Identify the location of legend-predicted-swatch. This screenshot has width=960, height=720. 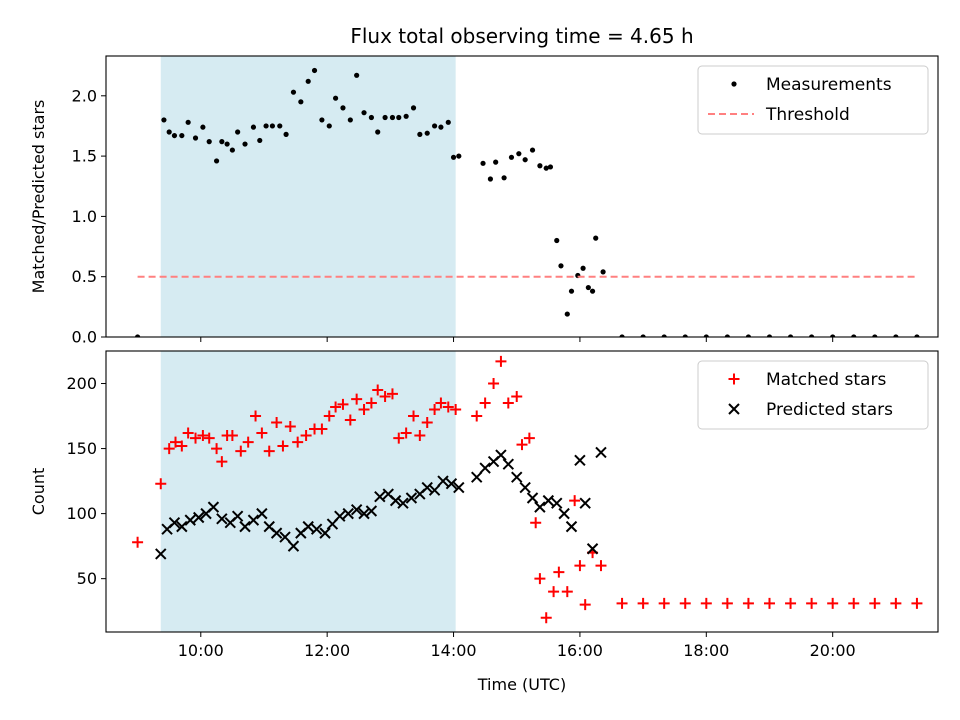
(734, 409).